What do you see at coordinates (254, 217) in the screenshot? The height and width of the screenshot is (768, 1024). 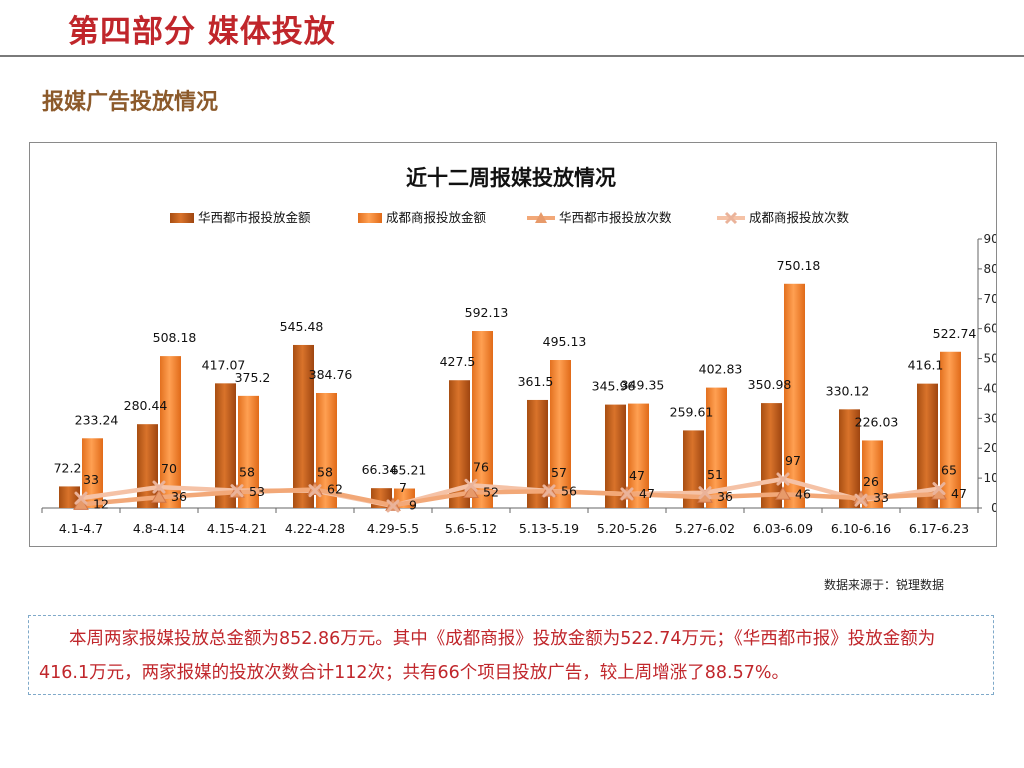 I see `legend-label: 华西都市报投放金额` at bounding box center [254, 217].